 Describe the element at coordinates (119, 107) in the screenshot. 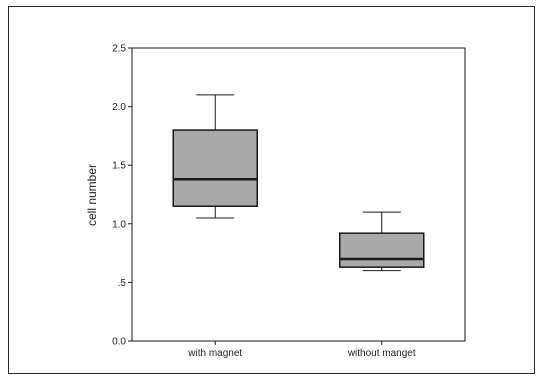

I see `y-tick-label: 2.0` at that location.